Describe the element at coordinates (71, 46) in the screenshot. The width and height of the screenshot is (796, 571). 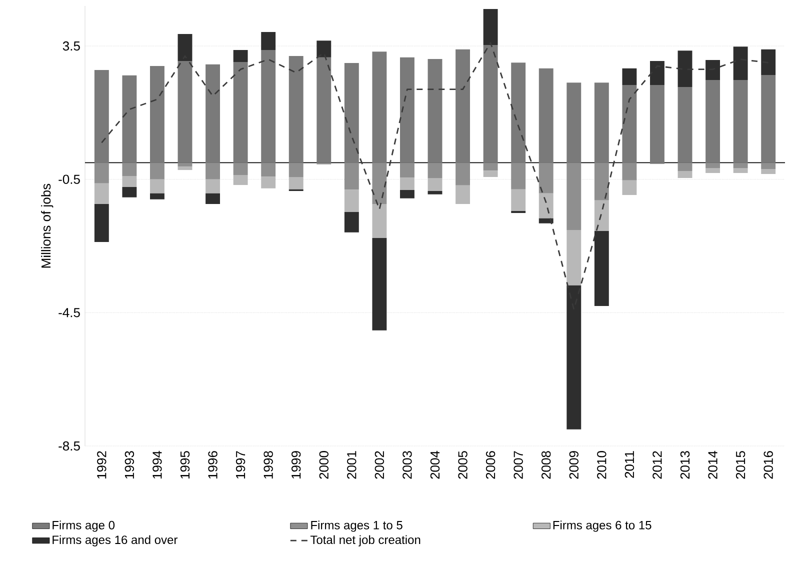
I see `y-tick-label: 3.5` at that location.